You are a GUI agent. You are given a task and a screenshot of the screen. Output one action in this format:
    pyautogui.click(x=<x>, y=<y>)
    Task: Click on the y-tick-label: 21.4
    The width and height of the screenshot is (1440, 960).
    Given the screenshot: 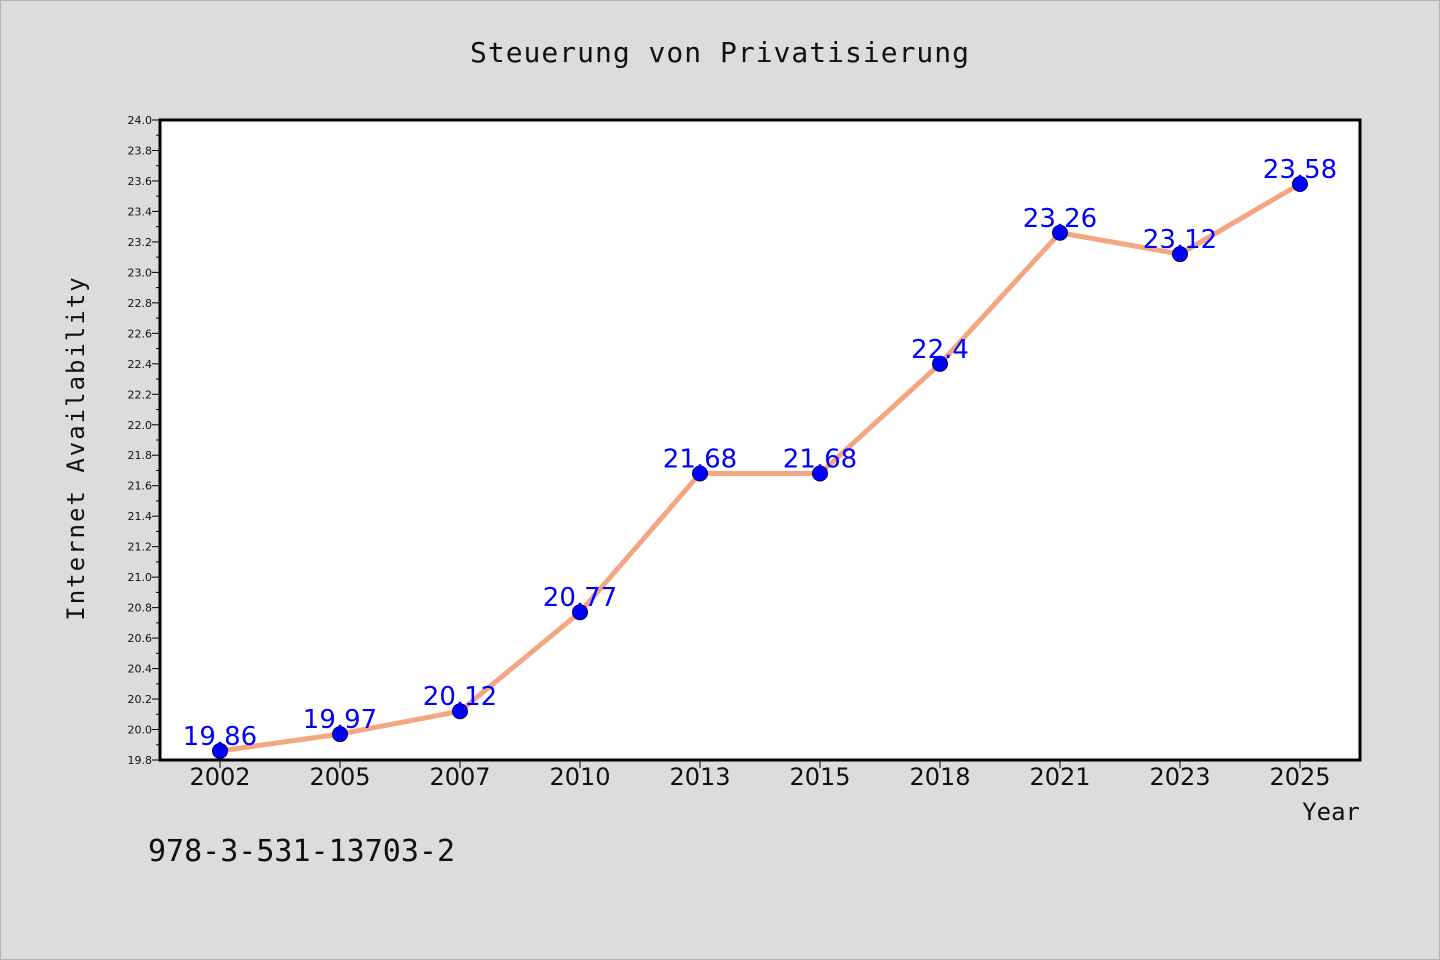 What is the action you would take?
    pyautogui.click(x=140, y=516)
    